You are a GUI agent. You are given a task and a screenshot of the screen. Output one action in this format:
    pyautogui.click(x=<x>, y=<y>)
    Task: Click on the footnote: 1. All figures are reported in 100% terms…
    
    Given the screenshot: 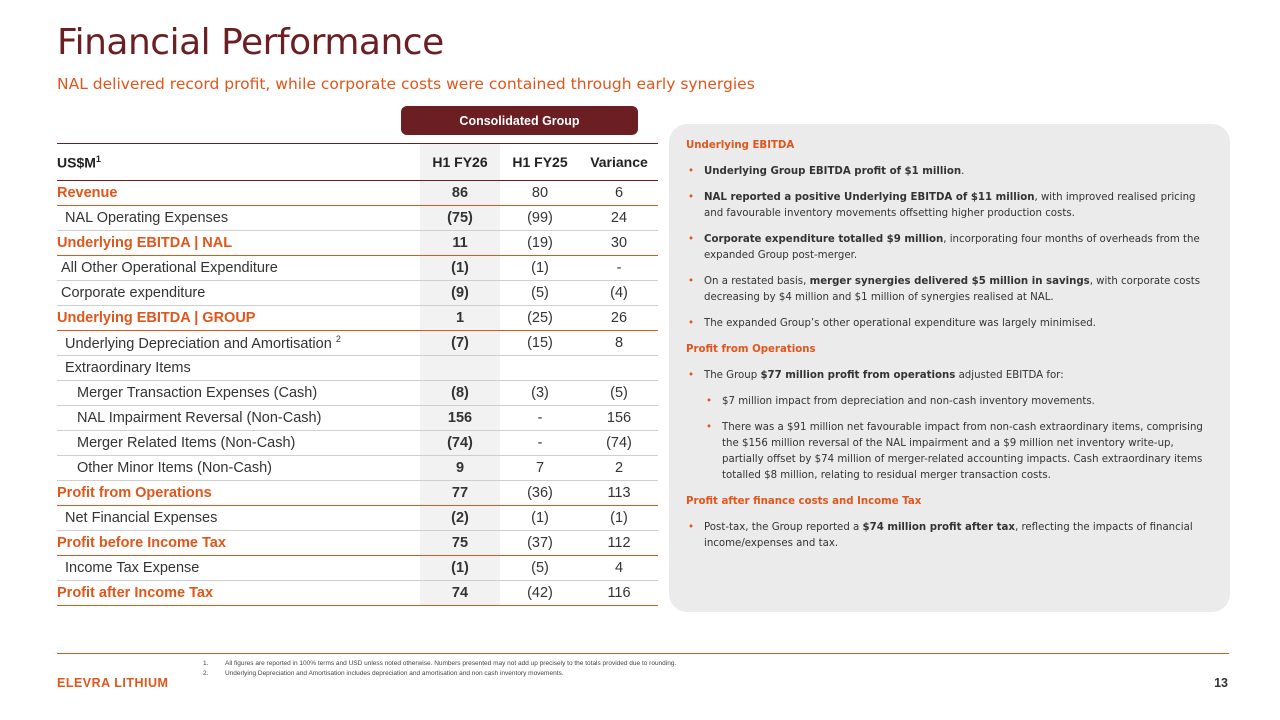 What is the action you would take?
    pyautogui.click(x=440, y=663)
    